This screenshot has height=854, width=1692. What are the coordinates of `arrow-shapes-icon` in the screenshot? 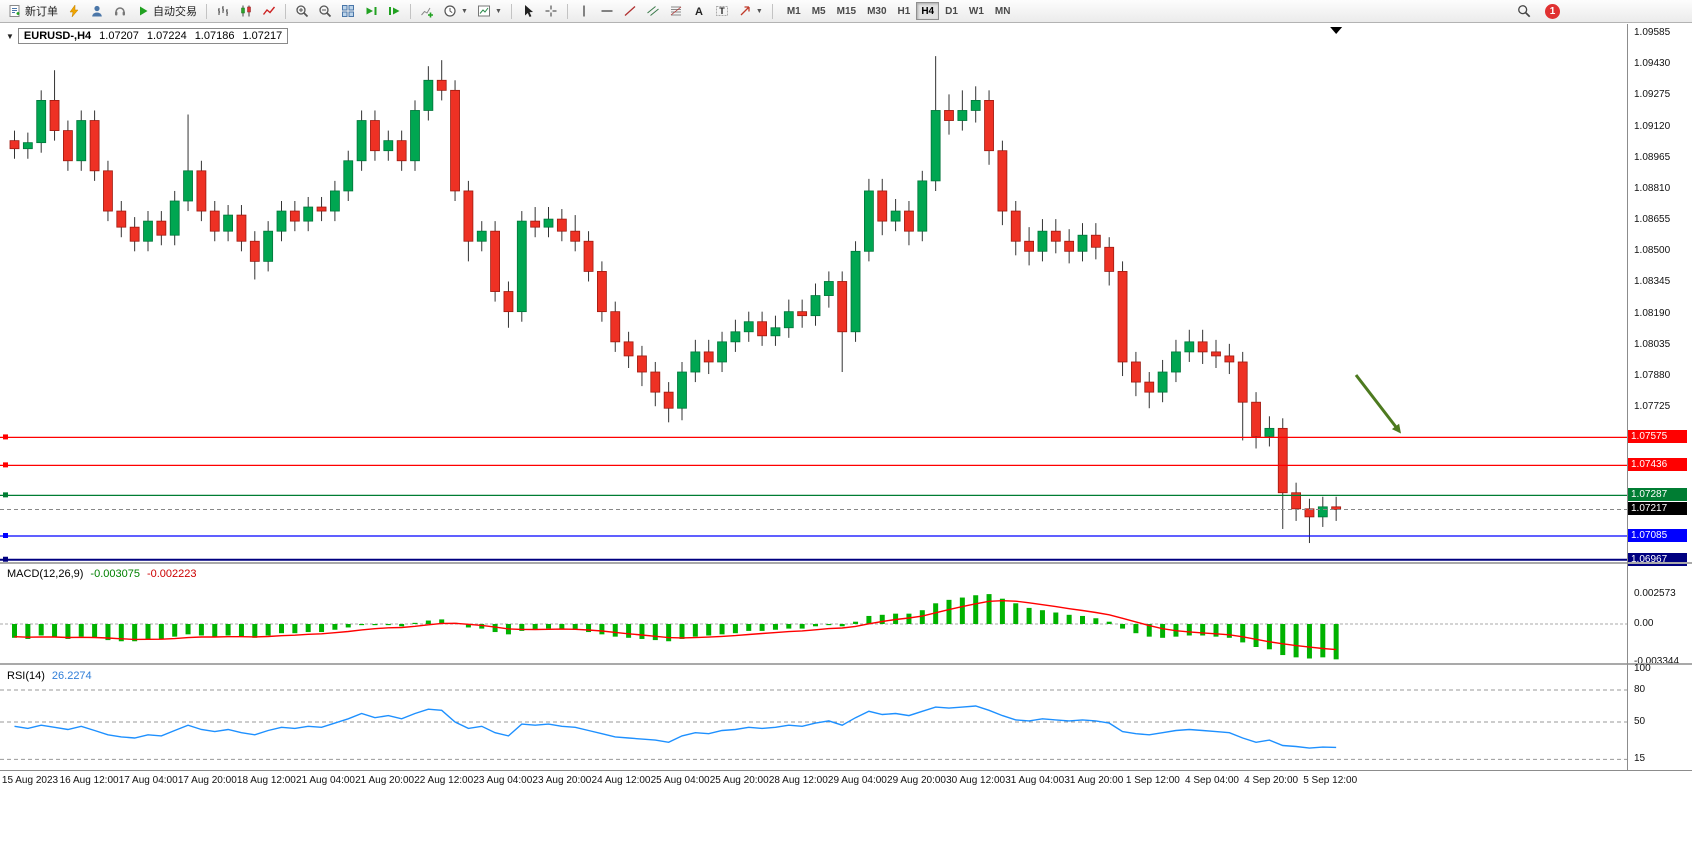 It's located at (745, 11).